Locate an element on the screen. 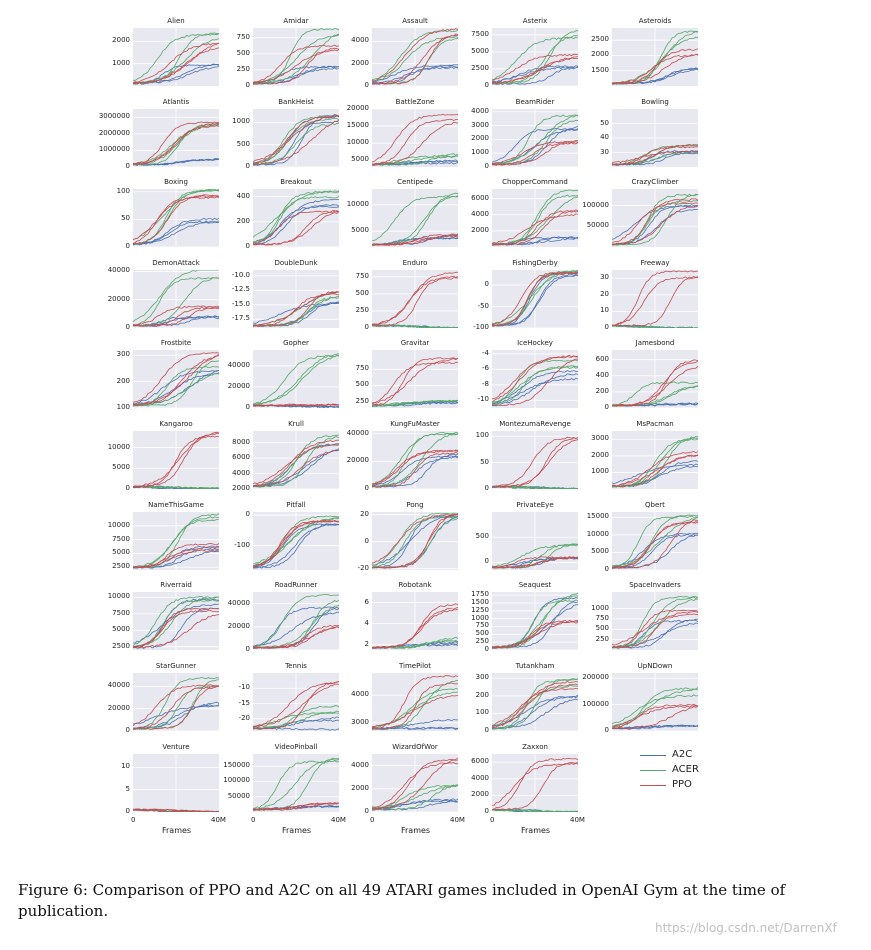  panel-title-privateeye: PrivateEye is located at coordinates (535, 505).